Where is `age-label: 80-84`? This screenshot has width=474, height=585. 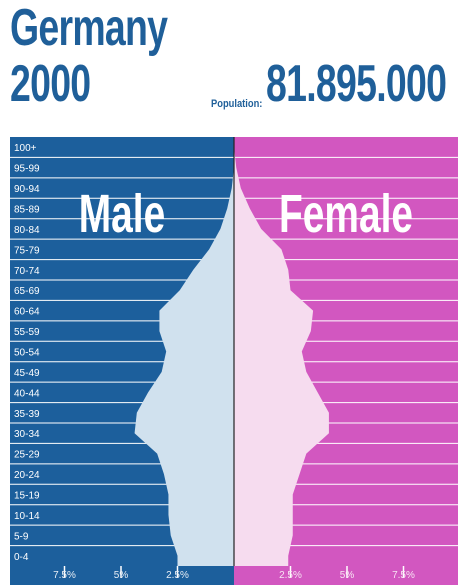
age-label: 80-84 is located at coordinates (27, 230).